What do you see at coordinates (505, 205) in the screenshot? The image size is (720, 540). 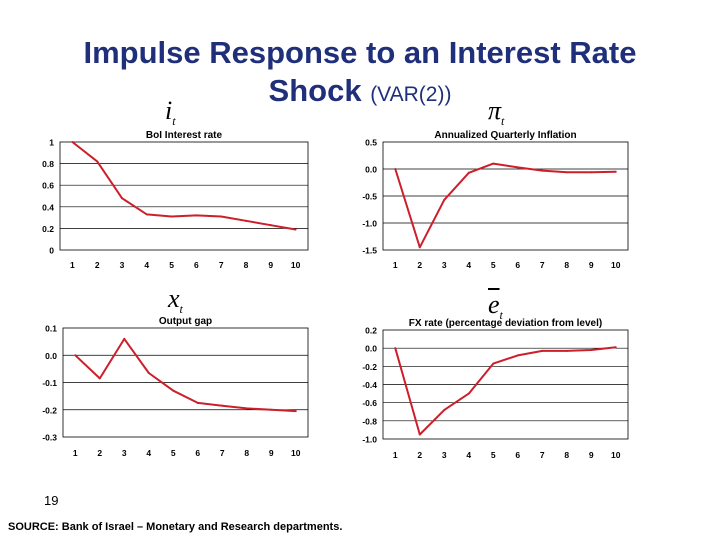 I see `inflation-series-line` at bounding box center [505, 205].